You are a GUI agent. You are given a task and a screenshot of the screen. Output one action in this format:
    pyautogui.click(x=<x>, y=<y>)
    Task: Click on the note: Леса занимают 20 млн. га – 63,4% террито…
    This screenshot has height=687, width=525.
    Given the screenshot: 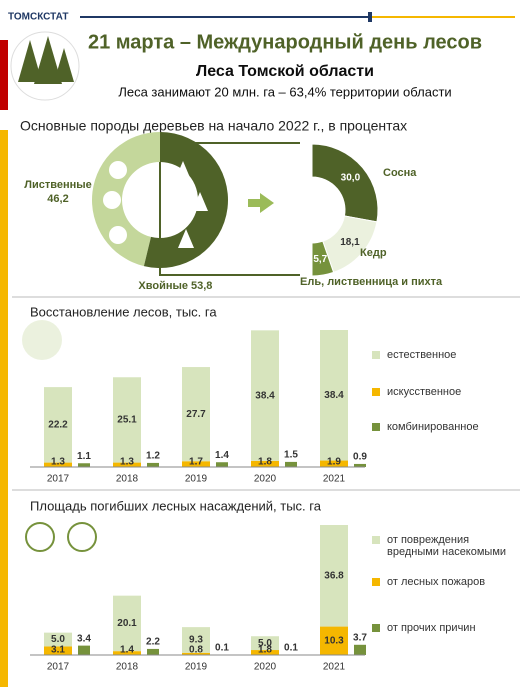 What is the action you would take?
    pyautogui.click(x=284, y=91)
    